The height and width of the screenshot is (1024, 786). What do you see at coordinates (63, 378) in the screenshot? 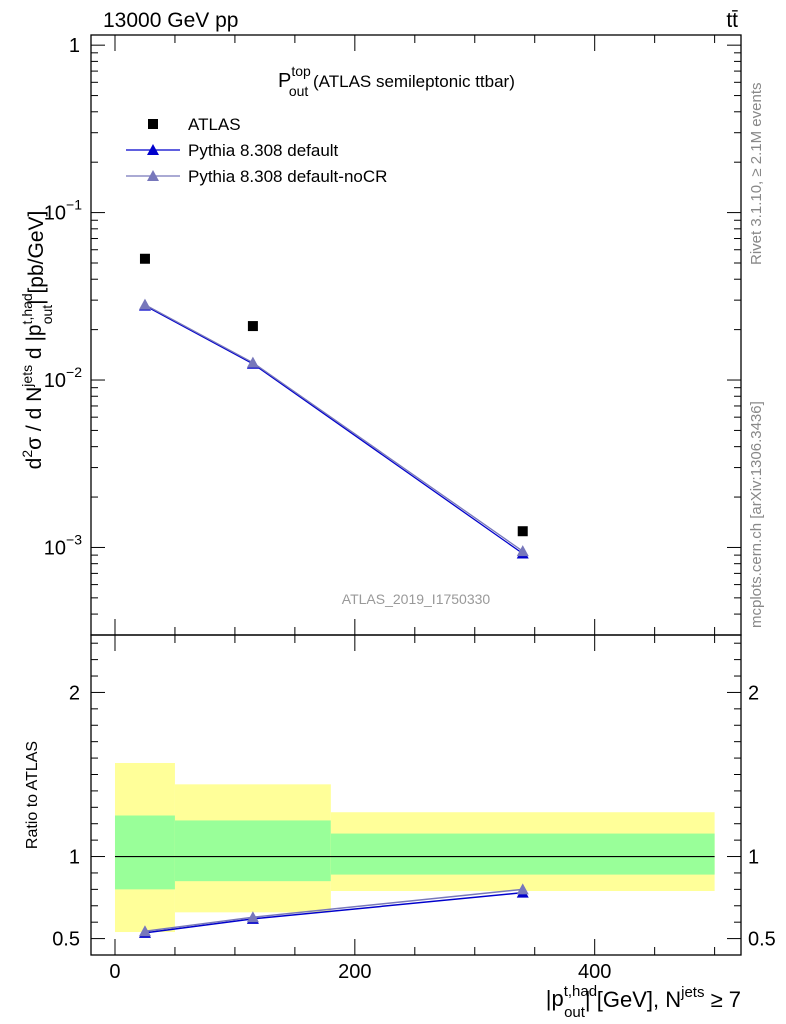
I see `y-tick-label: 10⁻²` at bounding box center [63, 378].